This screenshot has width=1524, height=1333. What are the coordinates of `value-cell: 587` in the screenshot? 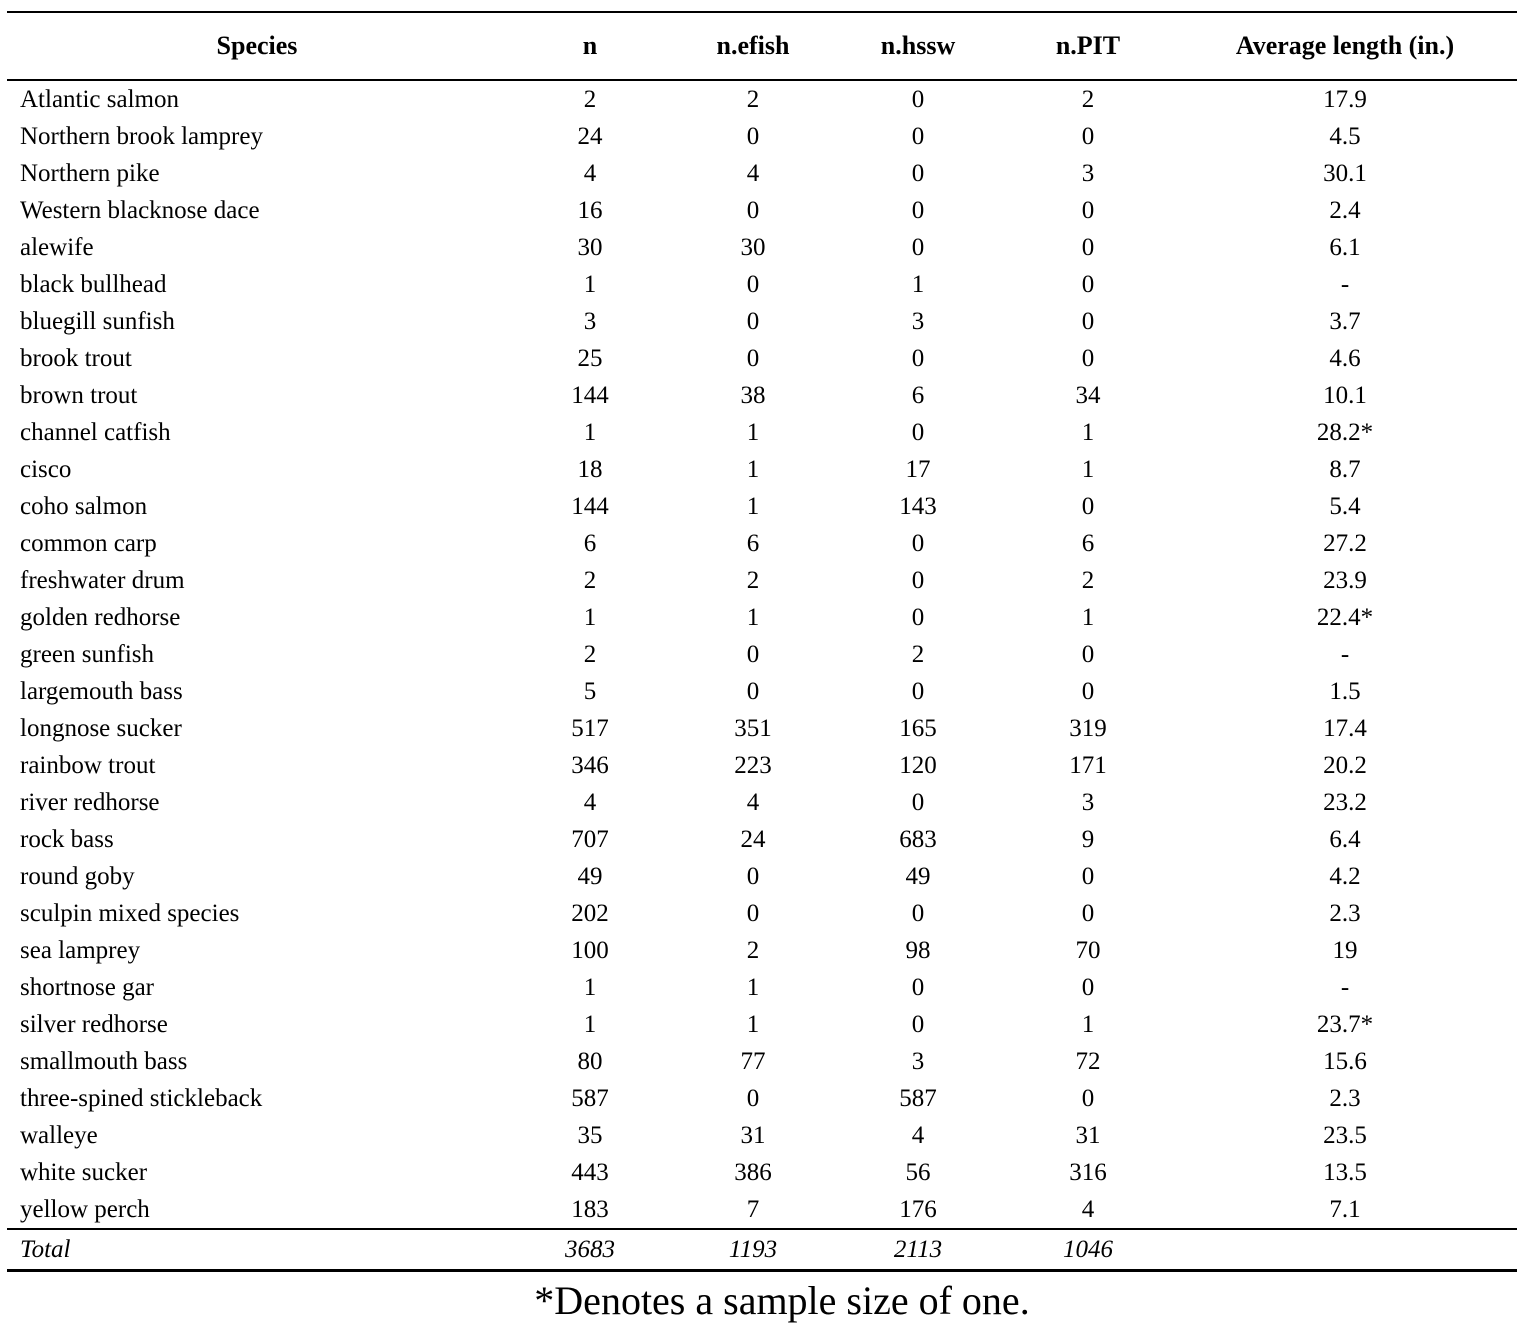 It's located at (590, 1098).